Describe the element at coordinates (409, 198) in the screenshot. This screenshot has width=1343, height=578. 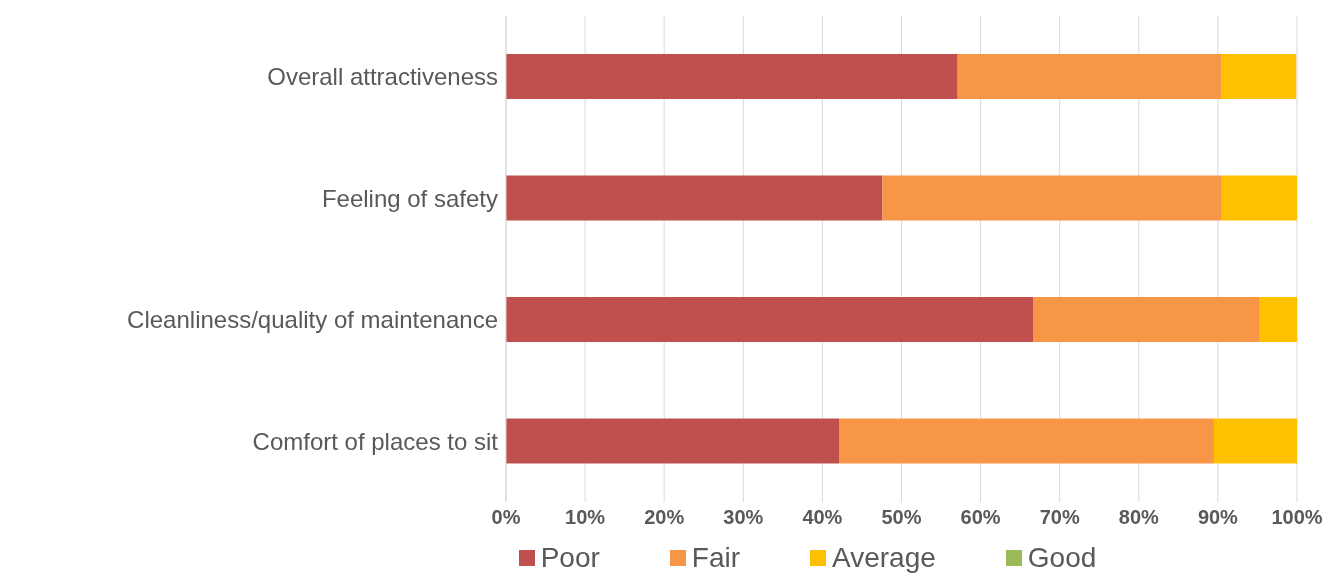
I see `y-tick-label: Feeling of safety` at that location.